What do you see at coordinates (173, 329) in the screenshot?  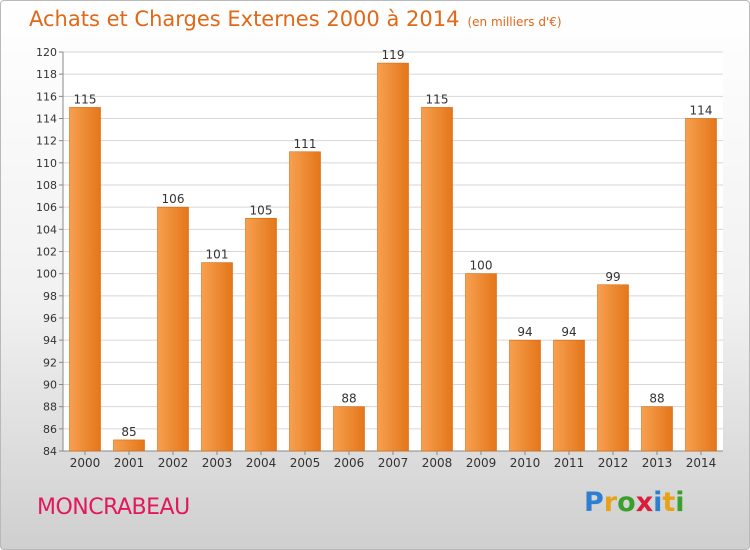 I see `bar-2002` at bounding box center [173, 329].